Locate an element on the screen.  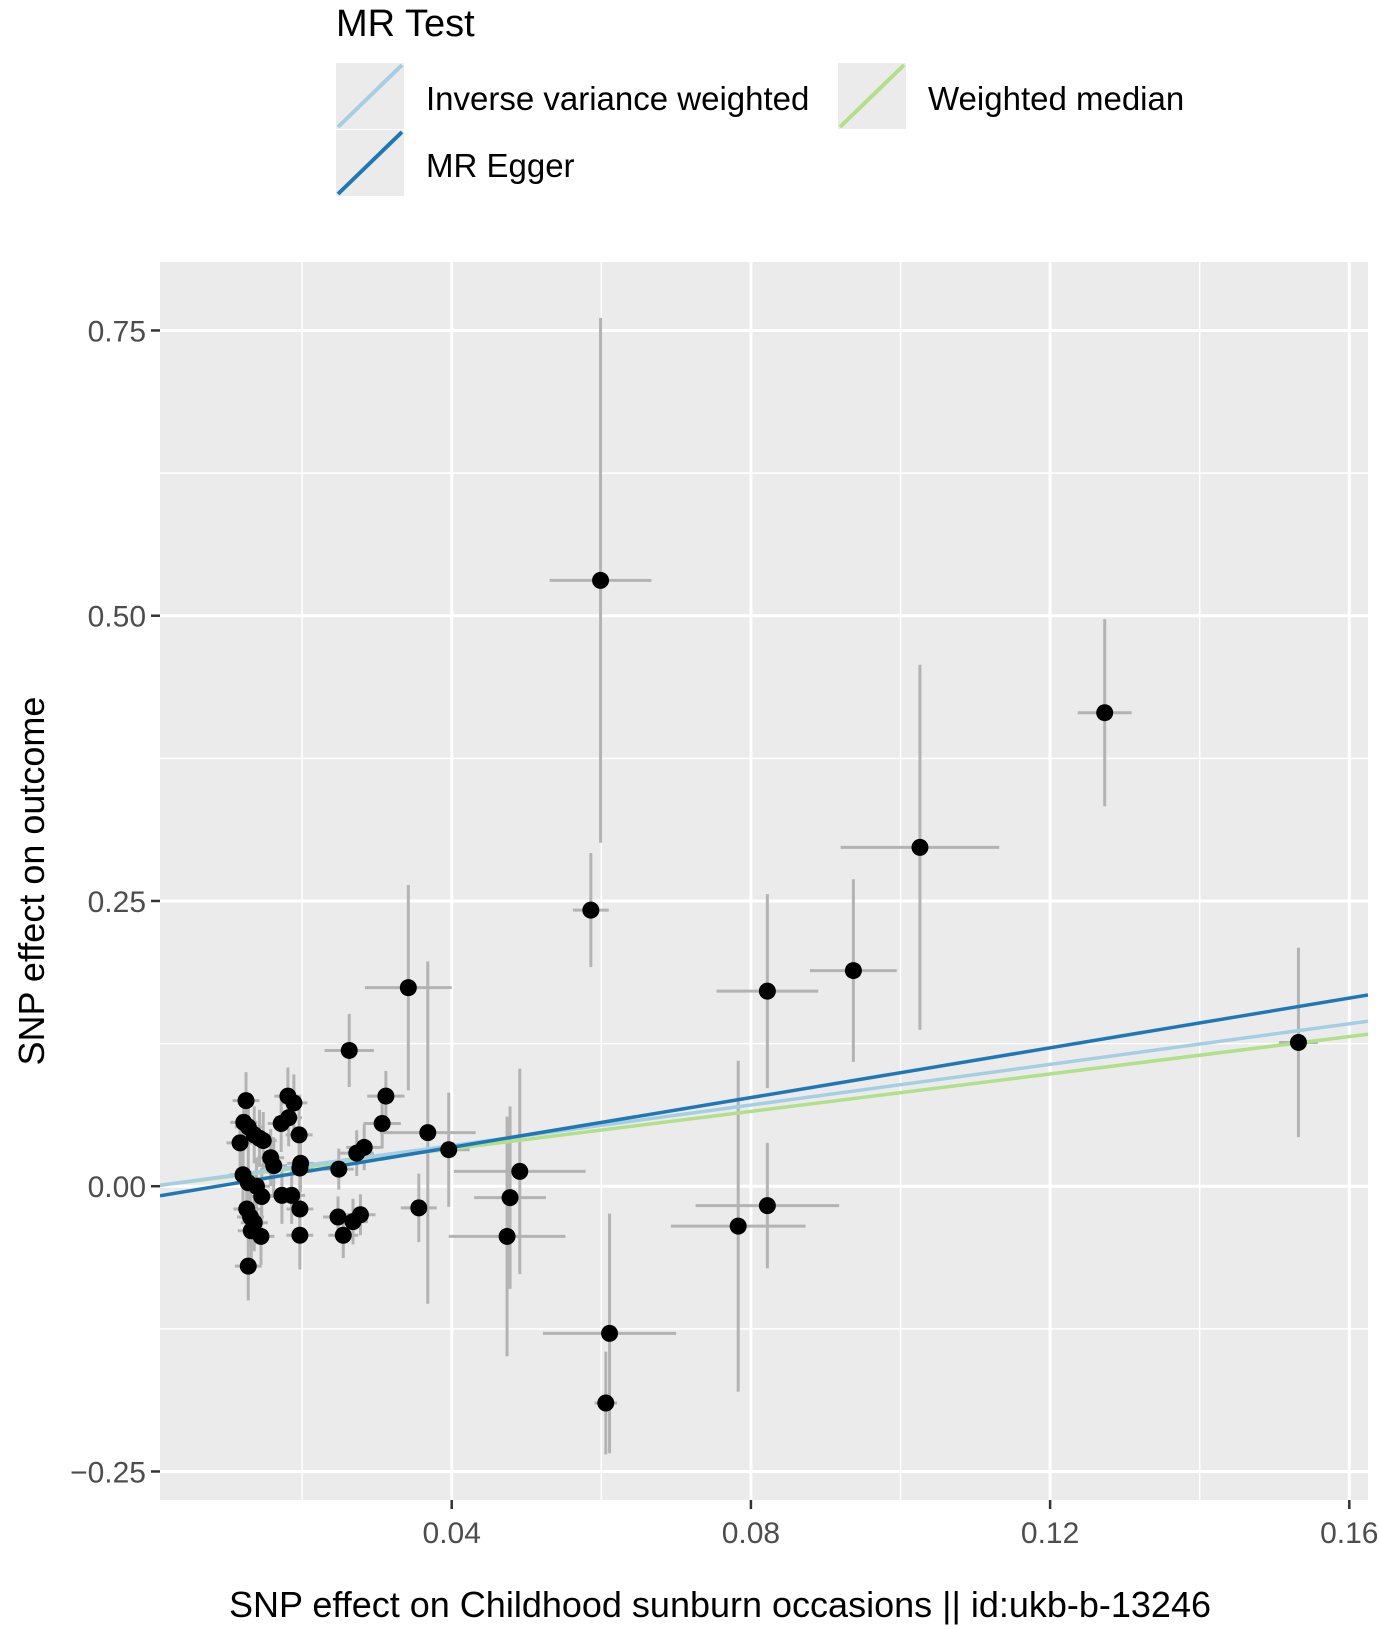
y-tick-label: −0.25 is located at coordinates (108, 1472).